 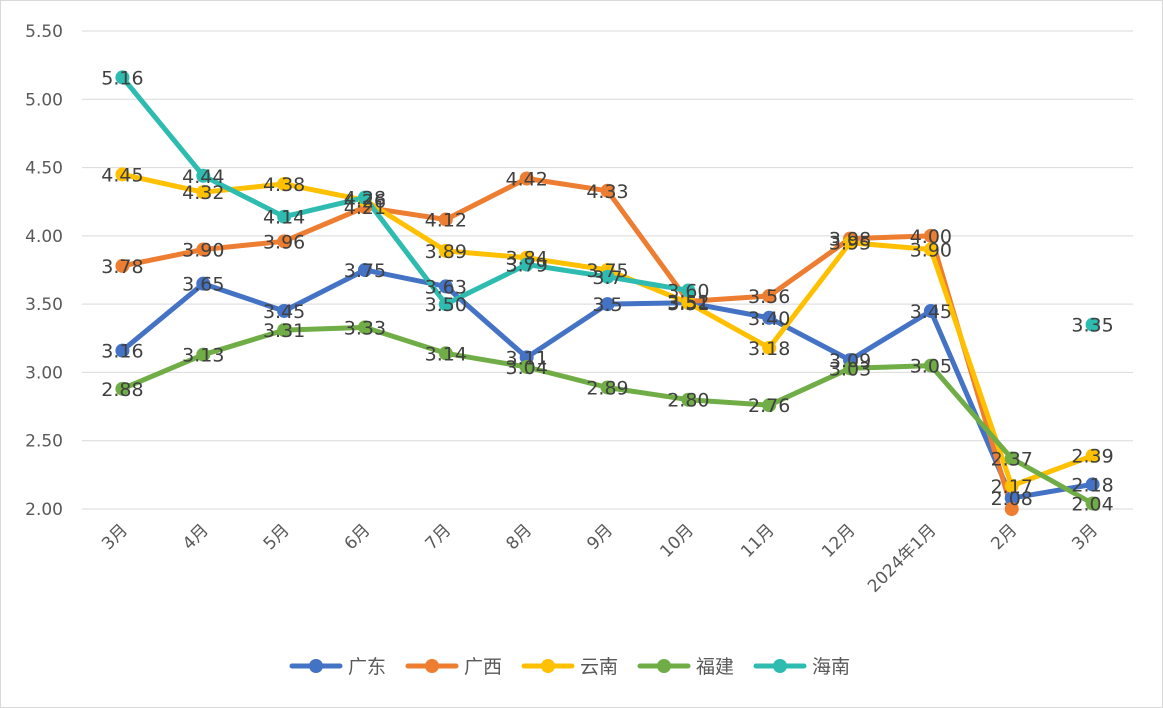 I want to click on y-tick-label: 2.00, so click(x=44, y=510).